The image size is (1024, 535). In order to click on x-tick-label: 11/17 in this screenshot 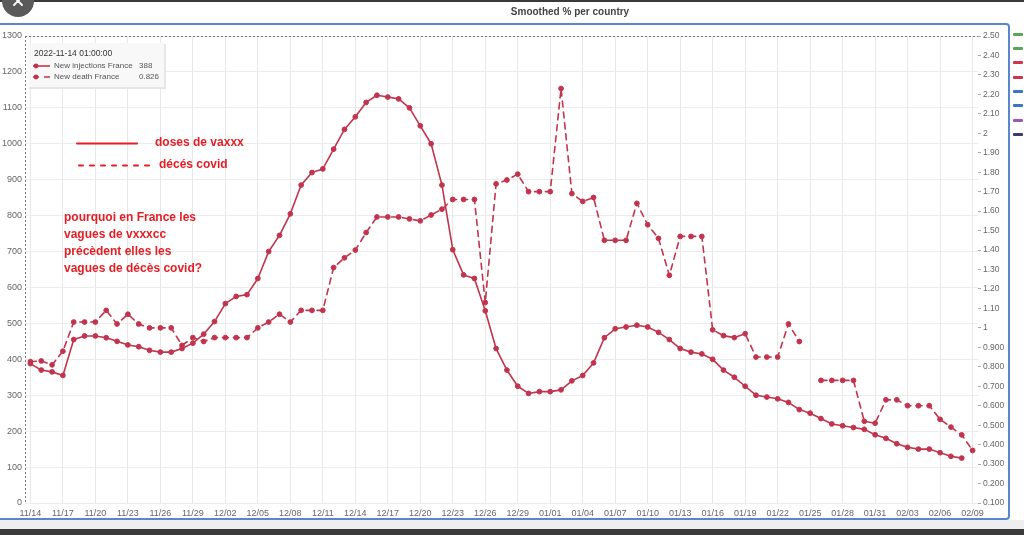, I will do `click(62, 512)`.